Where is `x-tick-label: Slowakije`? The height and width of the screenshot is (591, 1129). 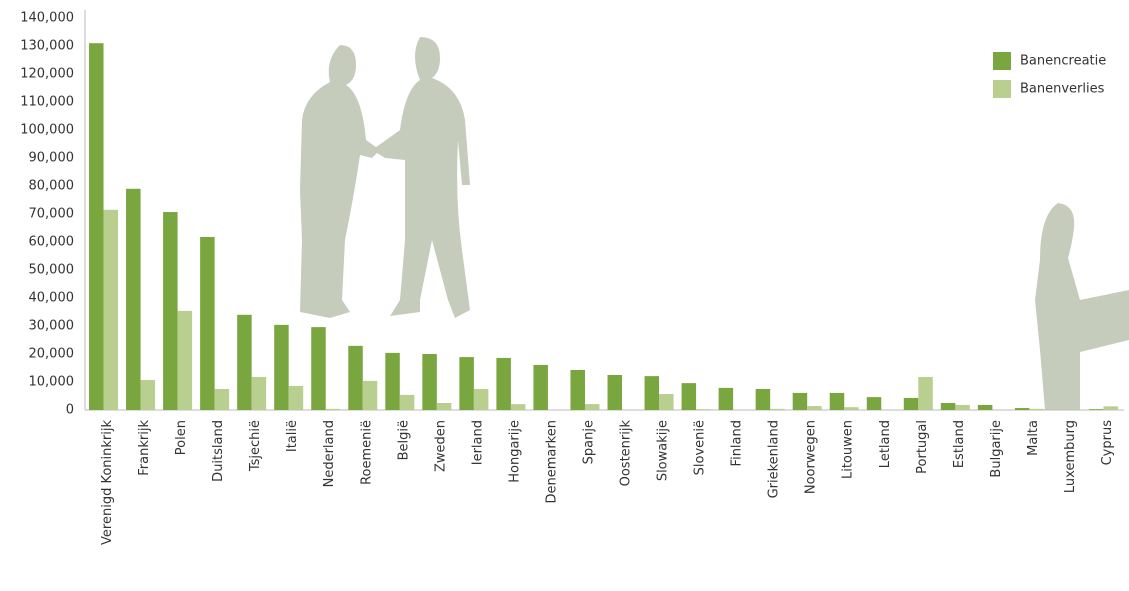
x-tick-label: Slowakije is located at coordinates (663, 450).